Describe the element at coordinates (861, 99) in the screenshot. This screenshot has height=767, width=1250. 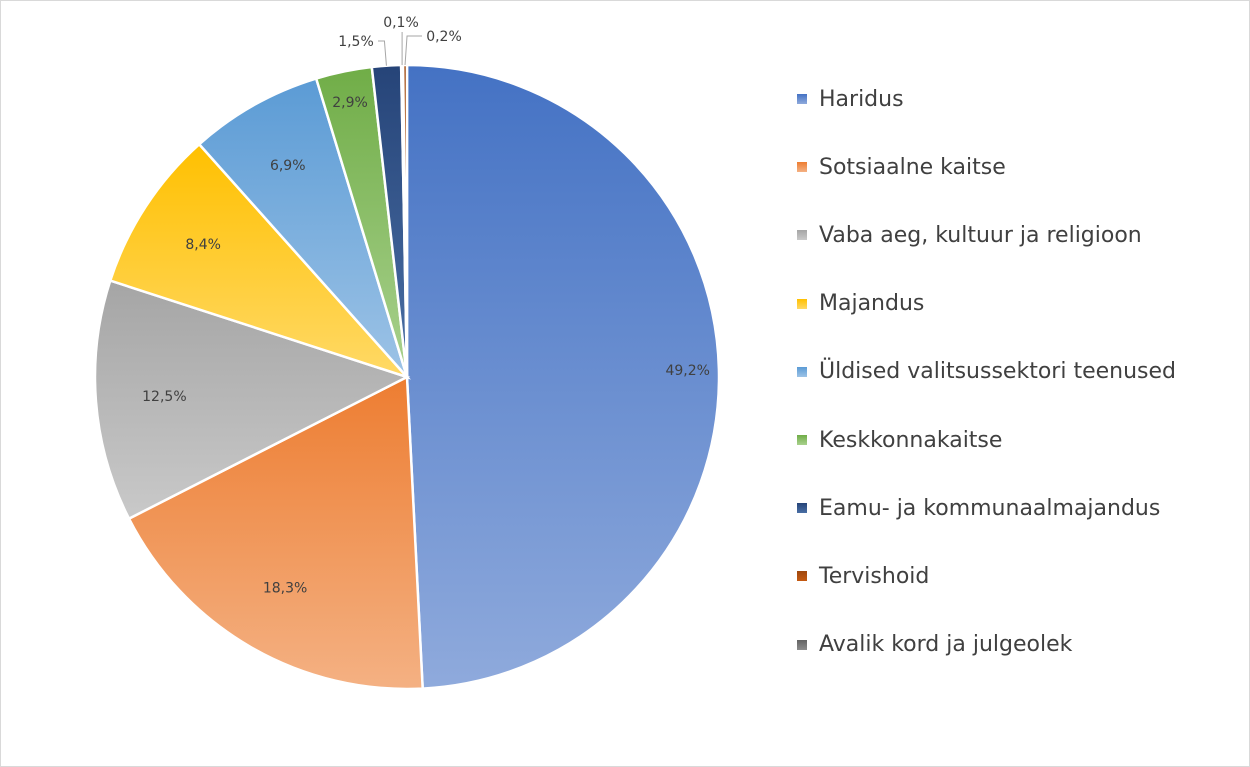
I see `legend-label: Haridus` at that location.